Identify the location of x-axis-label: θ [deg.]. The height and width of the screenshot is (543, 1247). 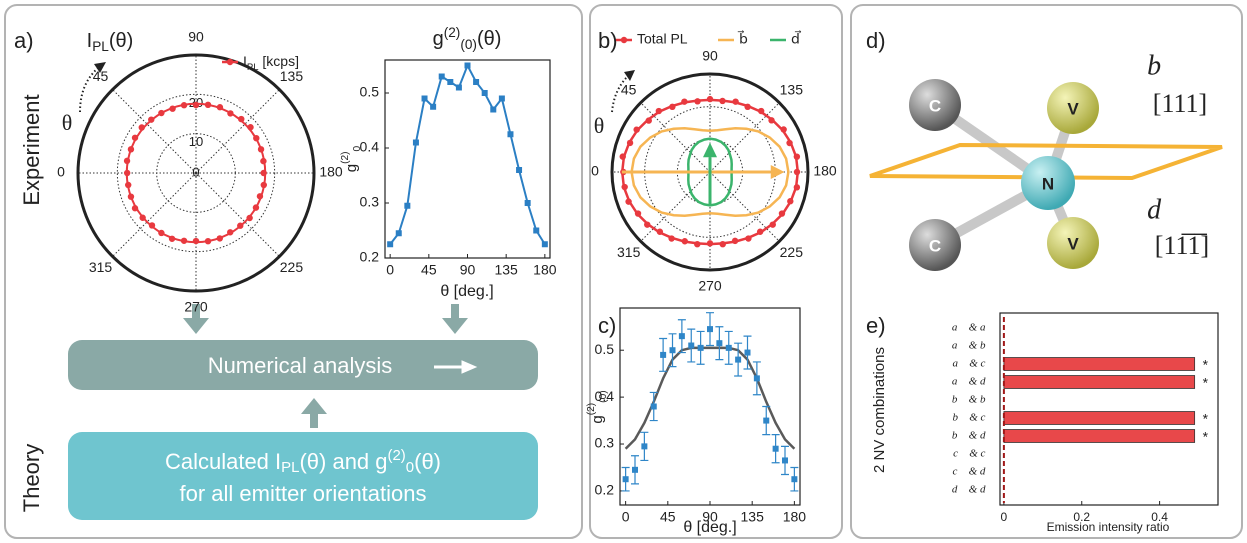
(709, 527).